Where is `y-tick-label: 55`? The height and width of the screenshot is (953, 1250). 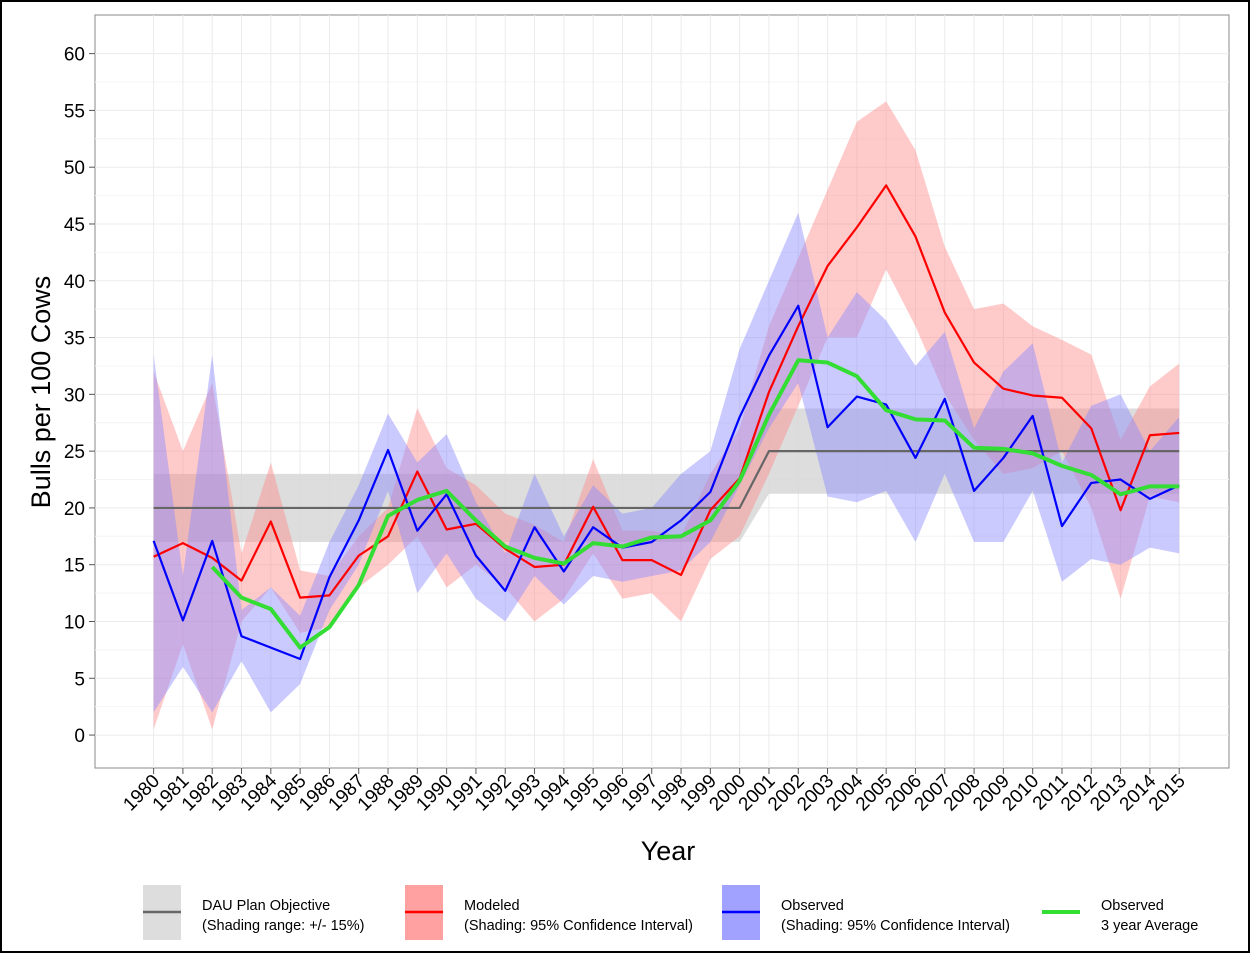 y-tick-label: 55 is located at coordinates (74, 111).